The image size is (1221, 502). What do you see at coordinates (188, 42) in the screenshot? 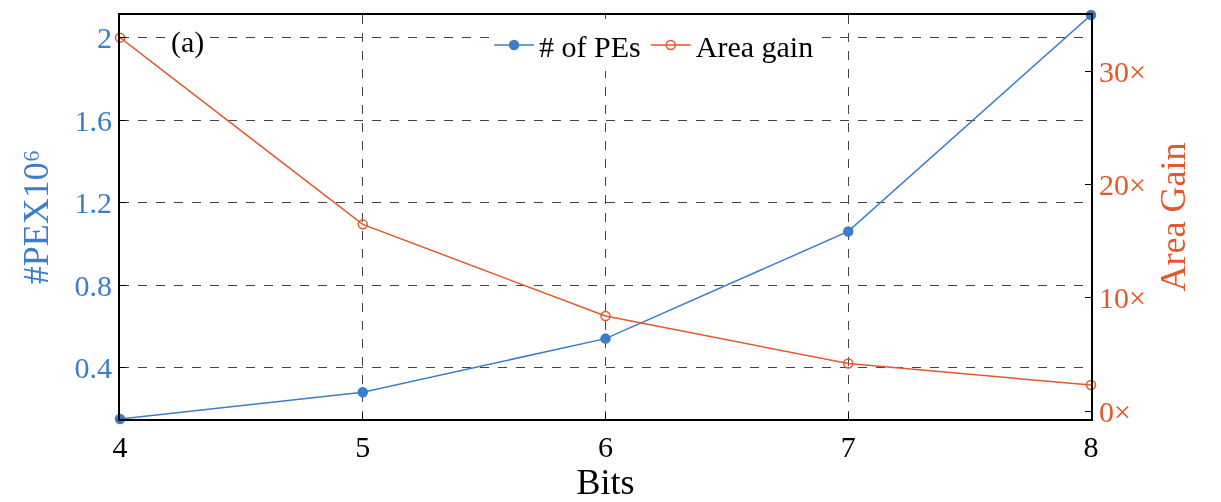
I see `annotation: (a)` at bounding box center [188, 42].